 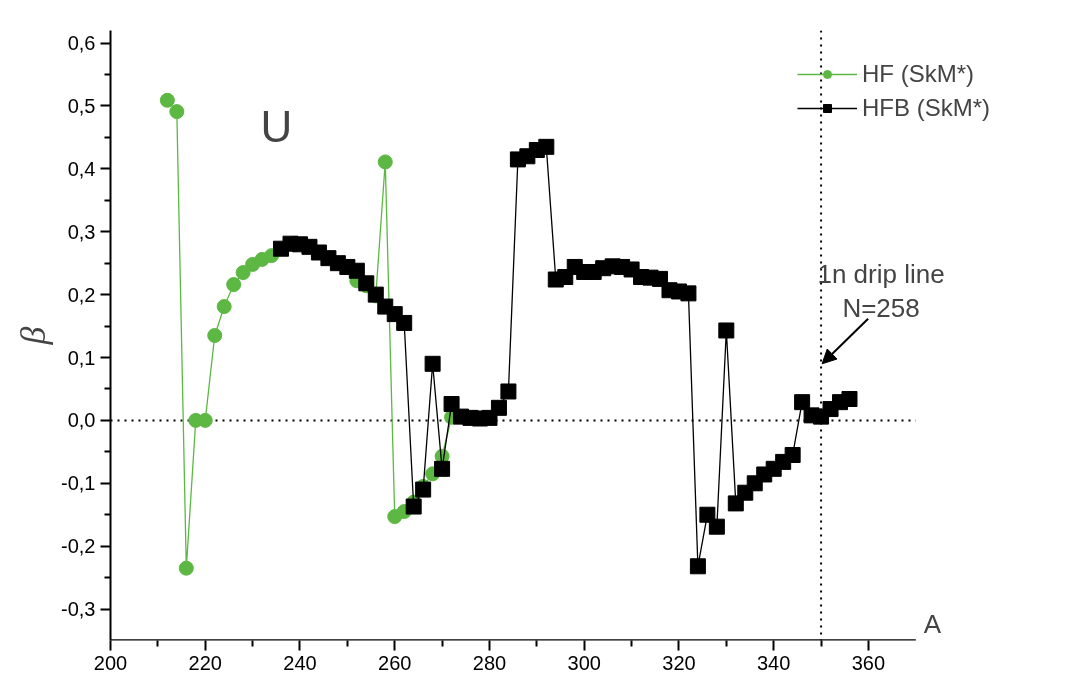 I want to click on y-tick-label: -0,1, so click(x=78, y=483).